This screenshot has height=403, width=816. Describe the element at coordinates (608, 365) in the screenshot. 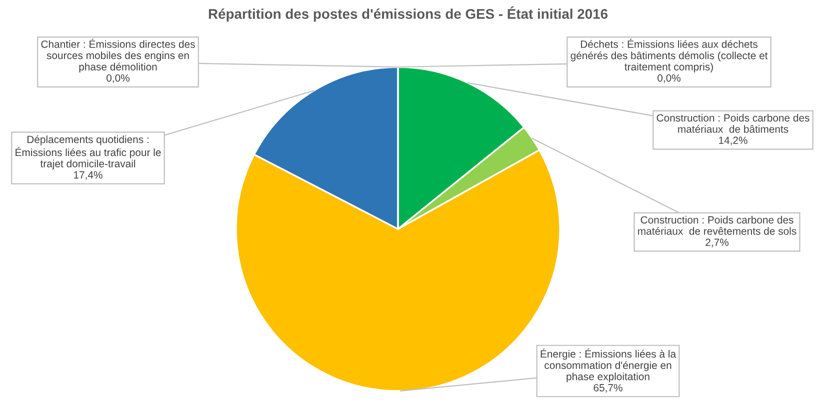

I see `slice-label: Énergie : Émissions liées à la consommation d'énergie en phase exploitation` at that location.